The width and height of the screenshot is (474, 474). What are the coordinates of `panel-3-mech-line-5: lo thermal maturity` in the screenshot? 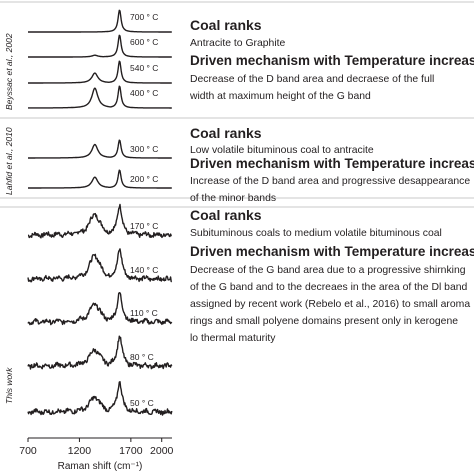 It's located at (233, 338).